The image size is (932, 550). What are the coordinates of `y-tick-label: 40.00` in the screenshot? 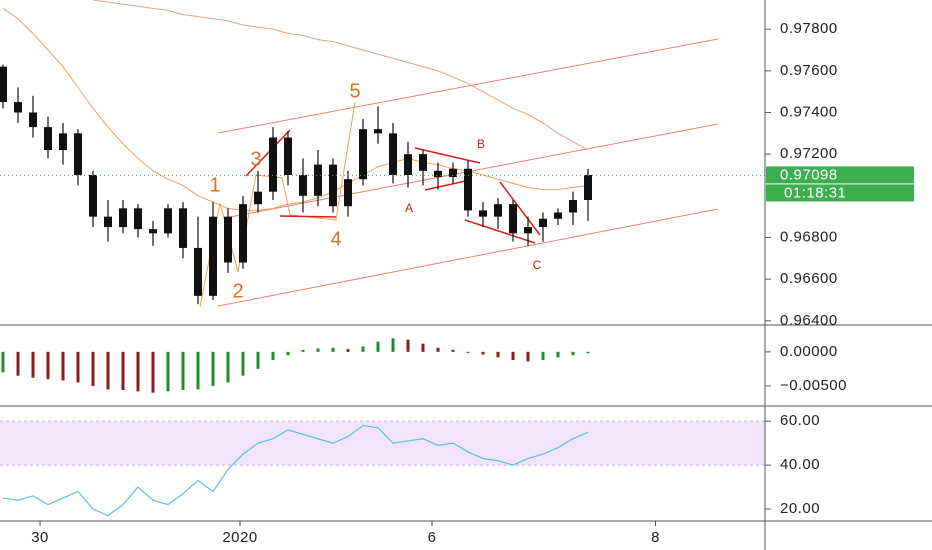 It's located at (800, 464).